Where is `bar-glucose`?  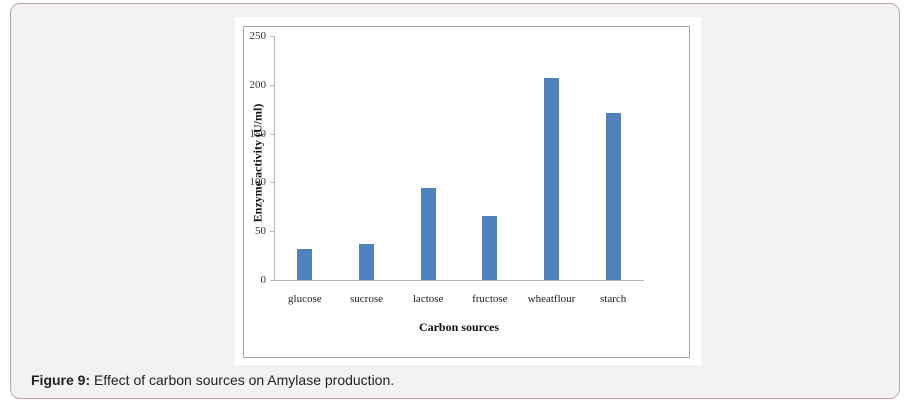
bar-glucose is located at coordinates (305, 264).